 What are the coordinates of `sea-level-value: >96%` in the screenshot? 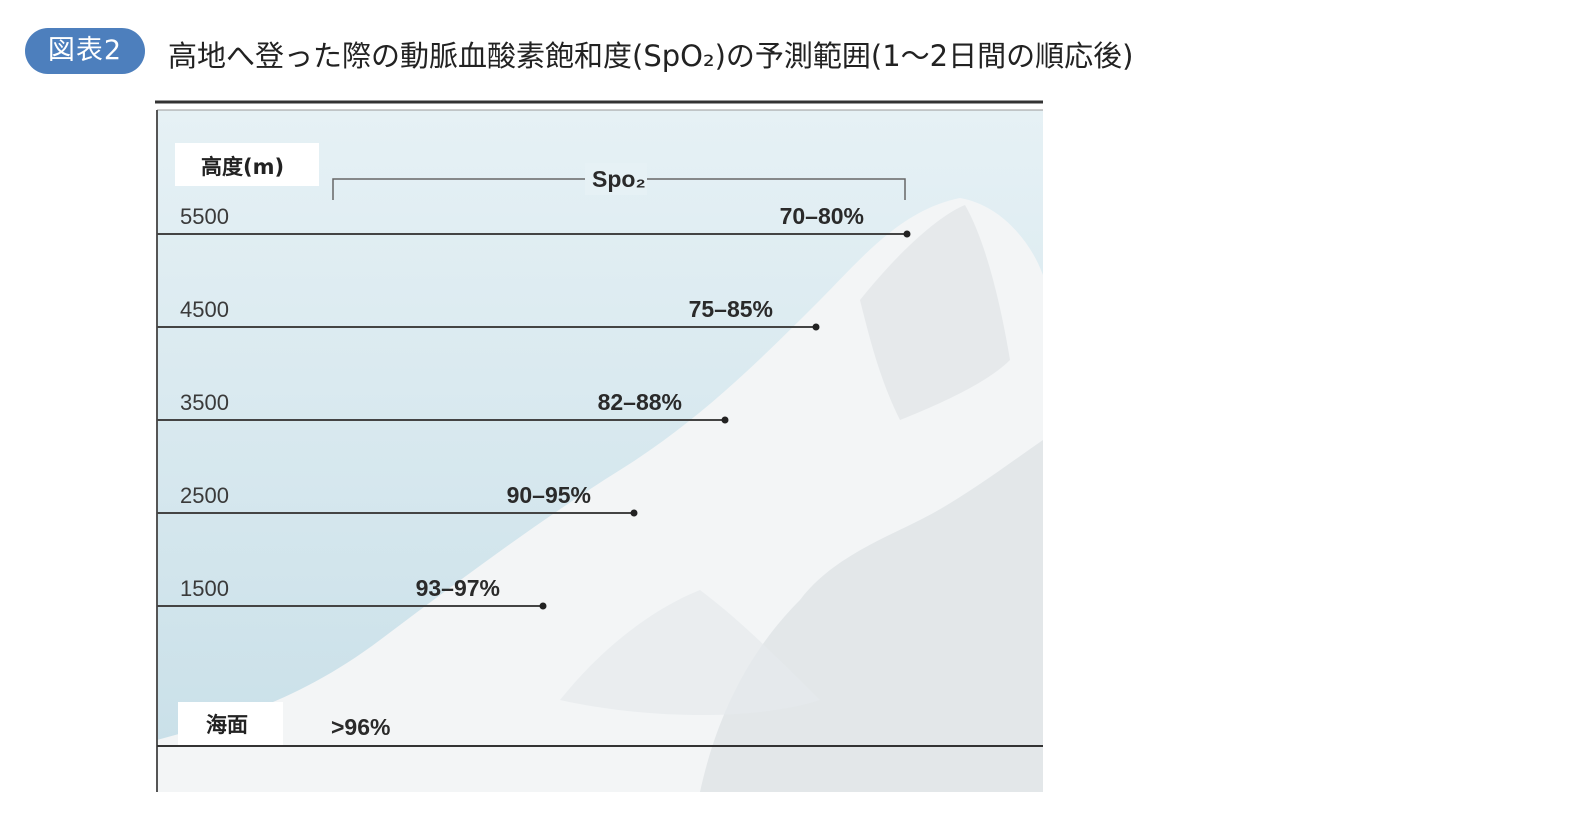 It's located at (360, 727).